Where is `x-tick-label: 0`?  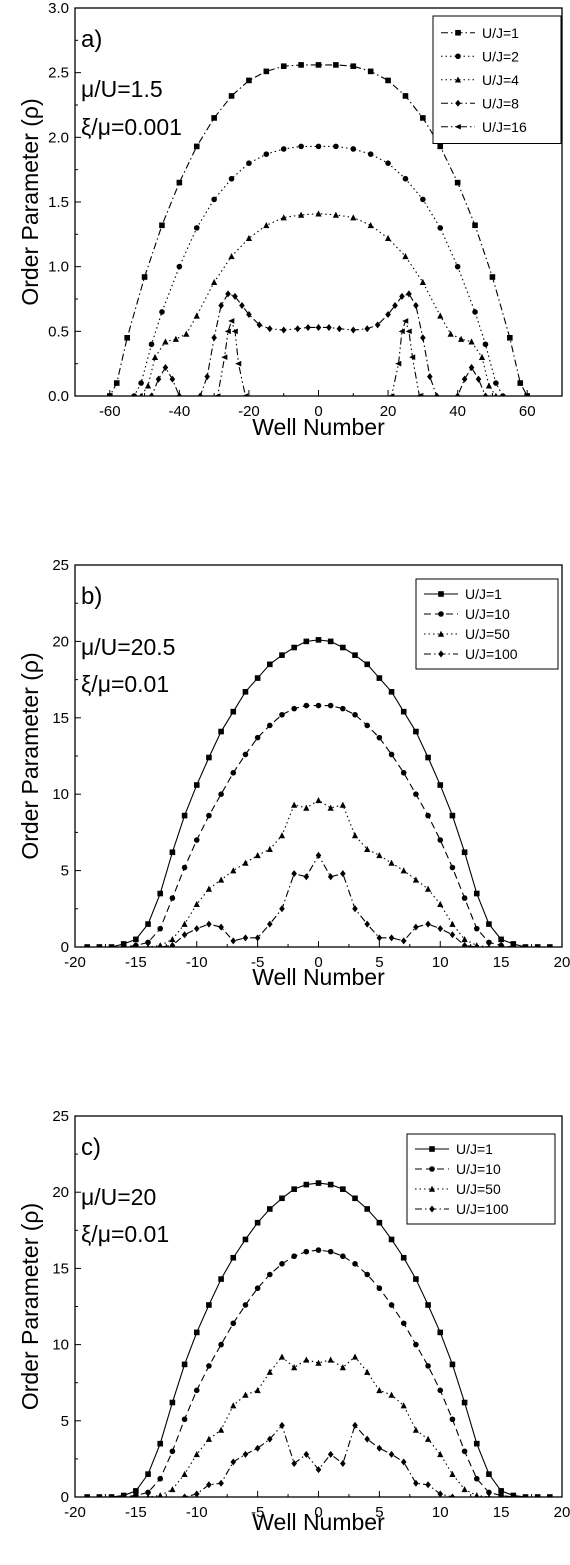
x-tick-label: 0 is located at coordinates (318, 411).